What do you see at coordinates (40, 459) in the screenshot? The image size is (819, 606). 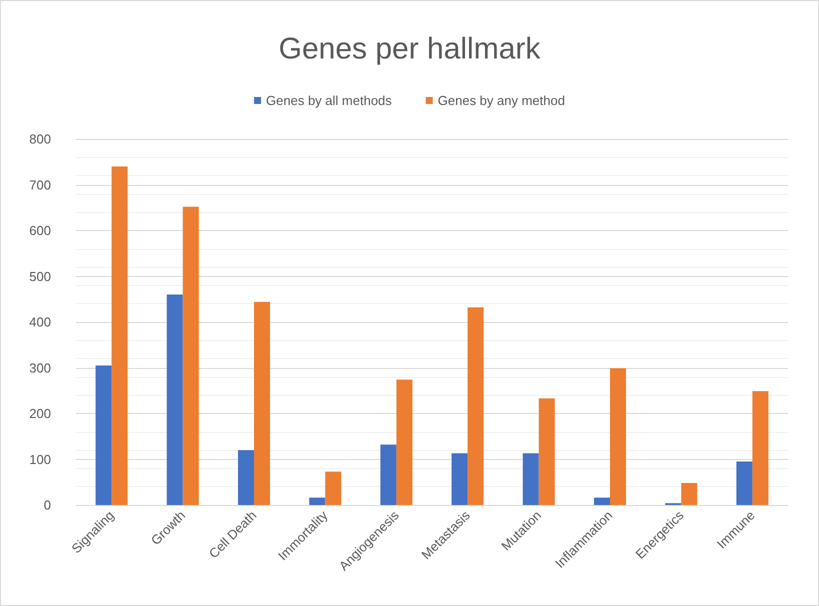 I see `y-tick-label: 100` at bounding box center [40, 459].